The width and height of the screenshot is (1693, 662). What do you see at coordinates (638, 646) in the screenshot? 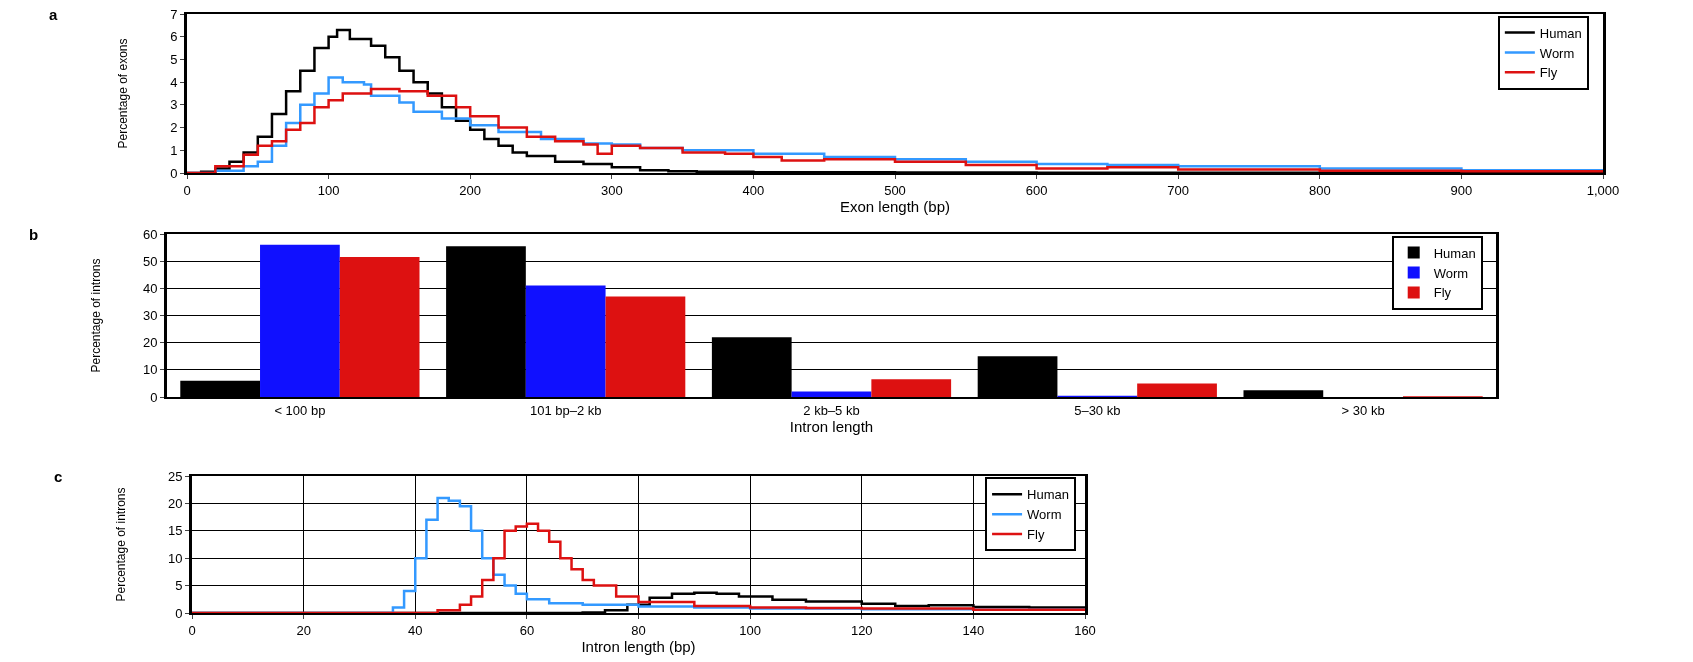
I see `x-axis-title: Intron length (bp)` at bounding box center [638, 646].